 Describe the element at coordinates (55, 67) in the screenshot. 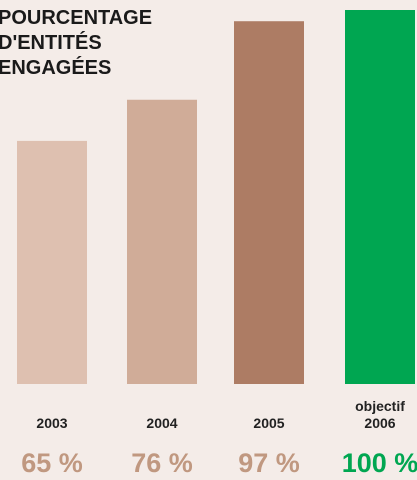

I see `chart-title-line-3: ENGAGÉES` at that location.